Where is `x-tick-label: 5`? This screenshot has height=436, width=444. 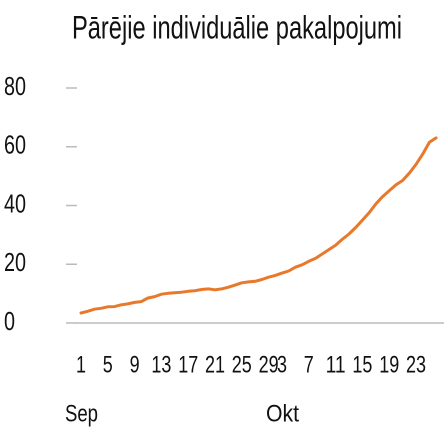 x-tick-label: 5 is located at coordinates (108, 364).